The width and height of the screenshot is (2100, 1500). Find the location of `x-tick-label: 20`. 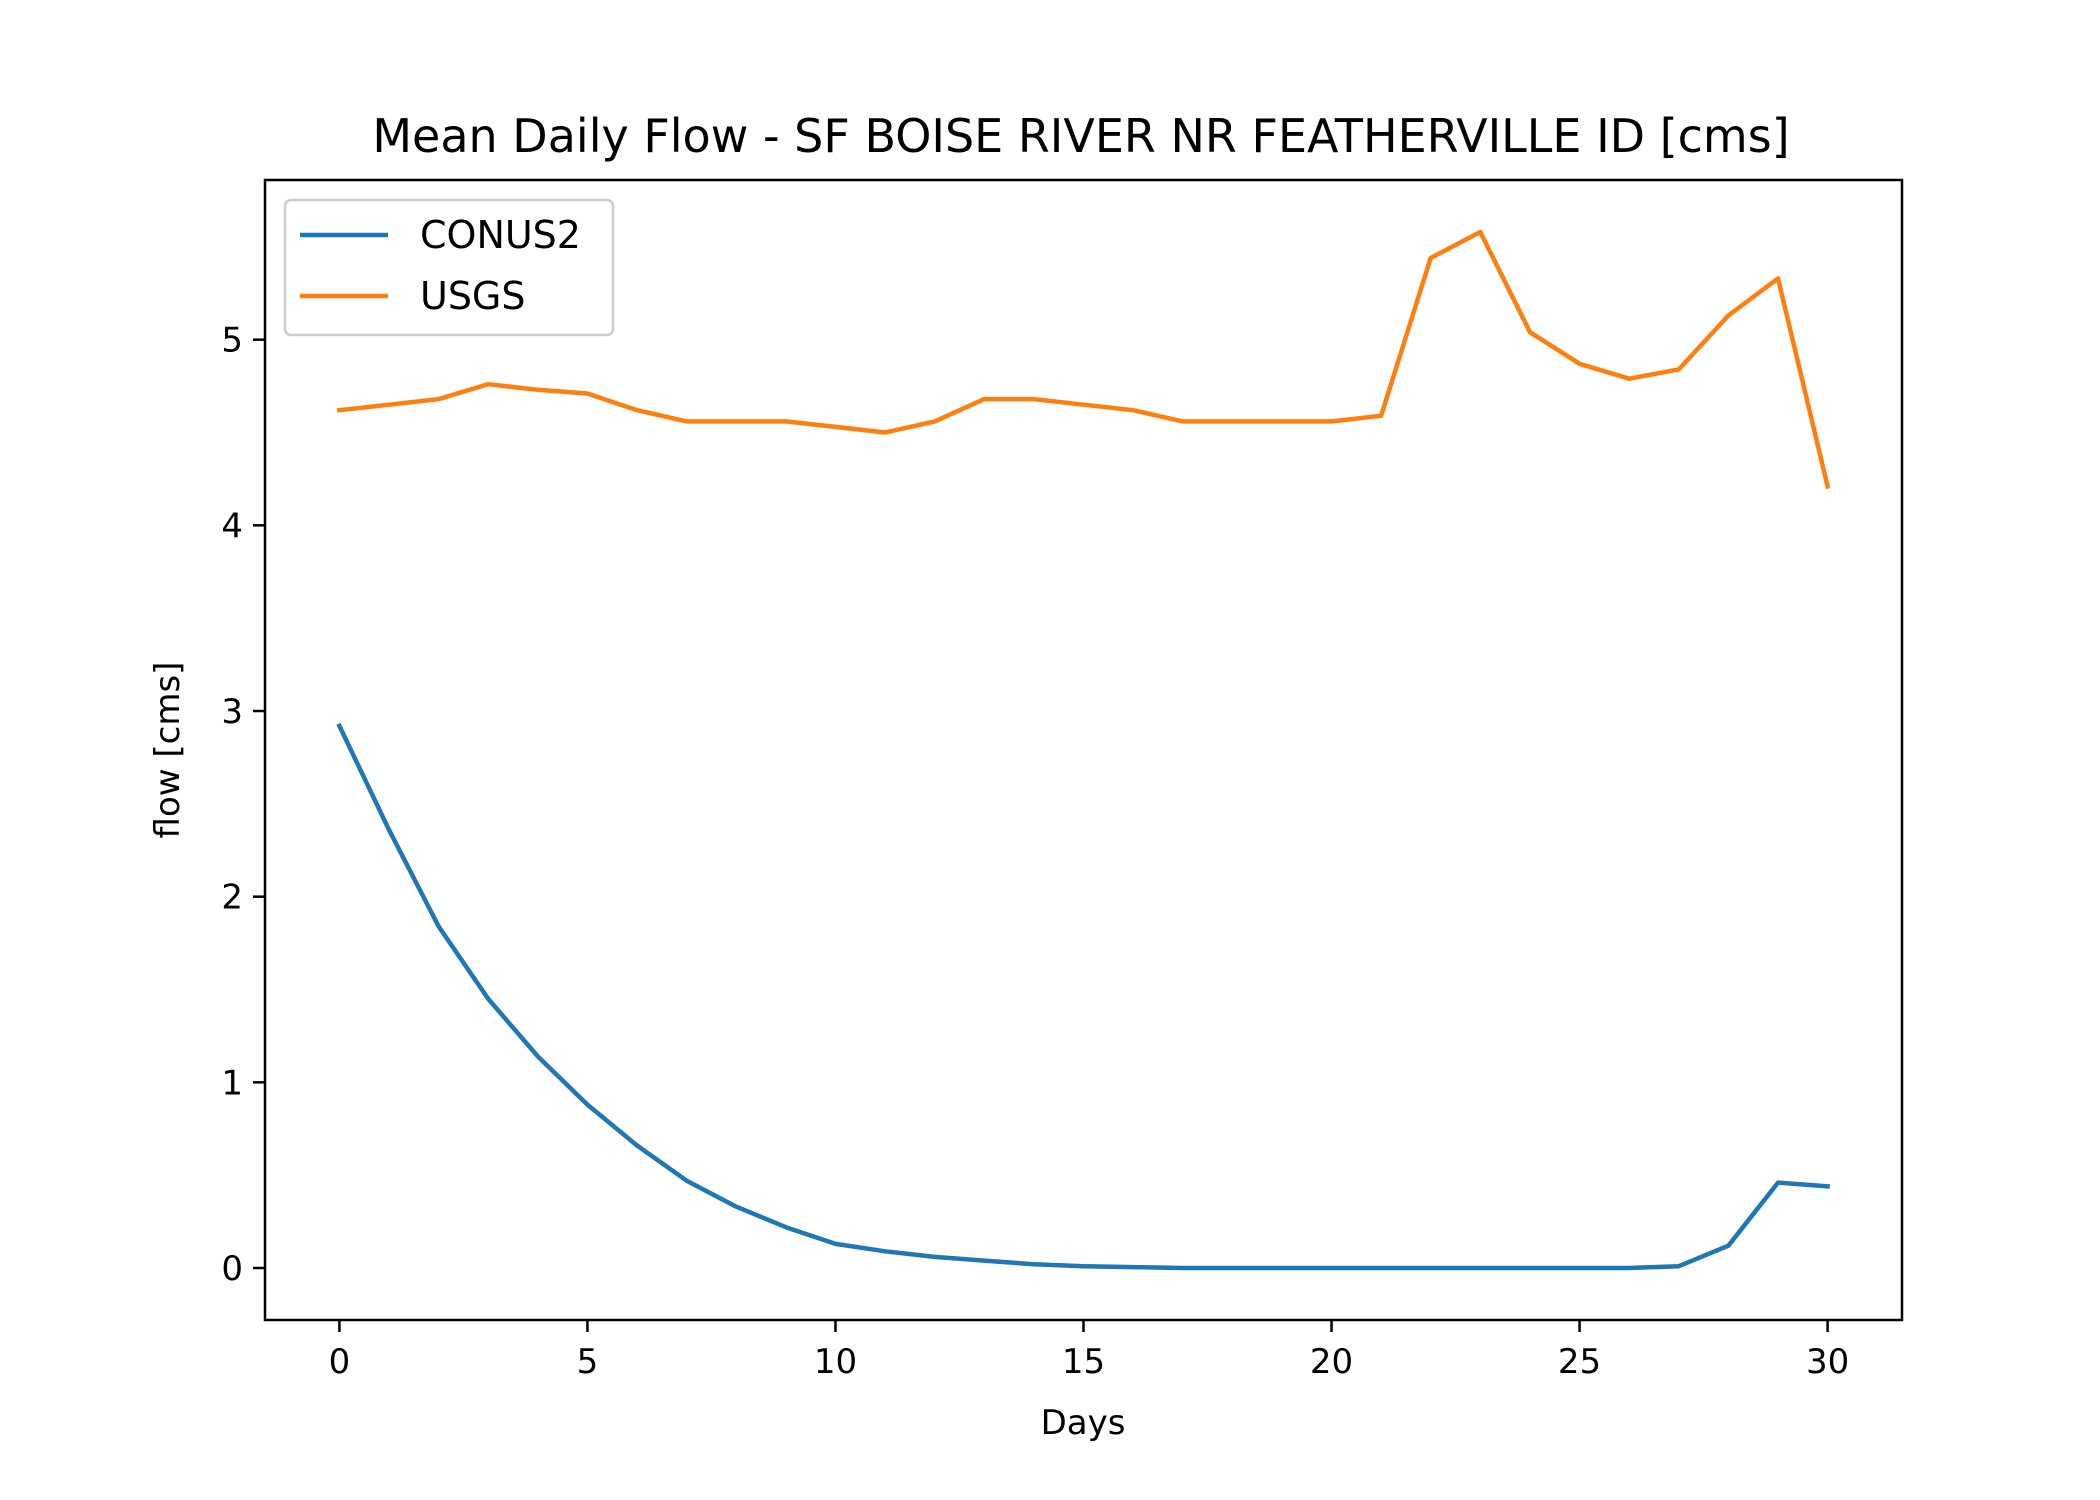

x-tick-label: 20 is located at coordinates (1331, 1362).